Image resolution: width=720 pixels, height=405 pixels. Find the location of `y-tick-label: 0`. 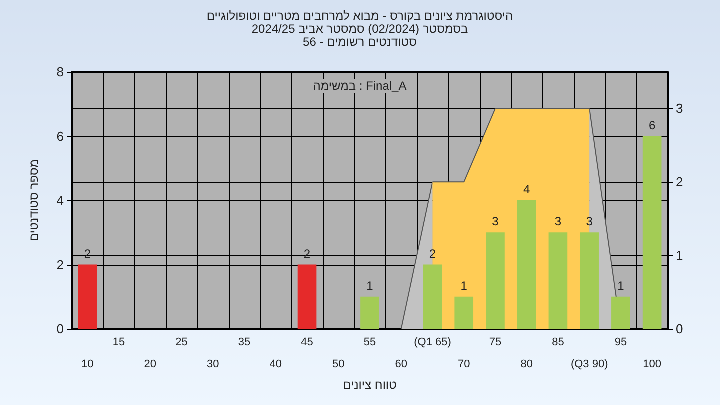

y-tick-label: 0 is located at coordinates (60, 329).